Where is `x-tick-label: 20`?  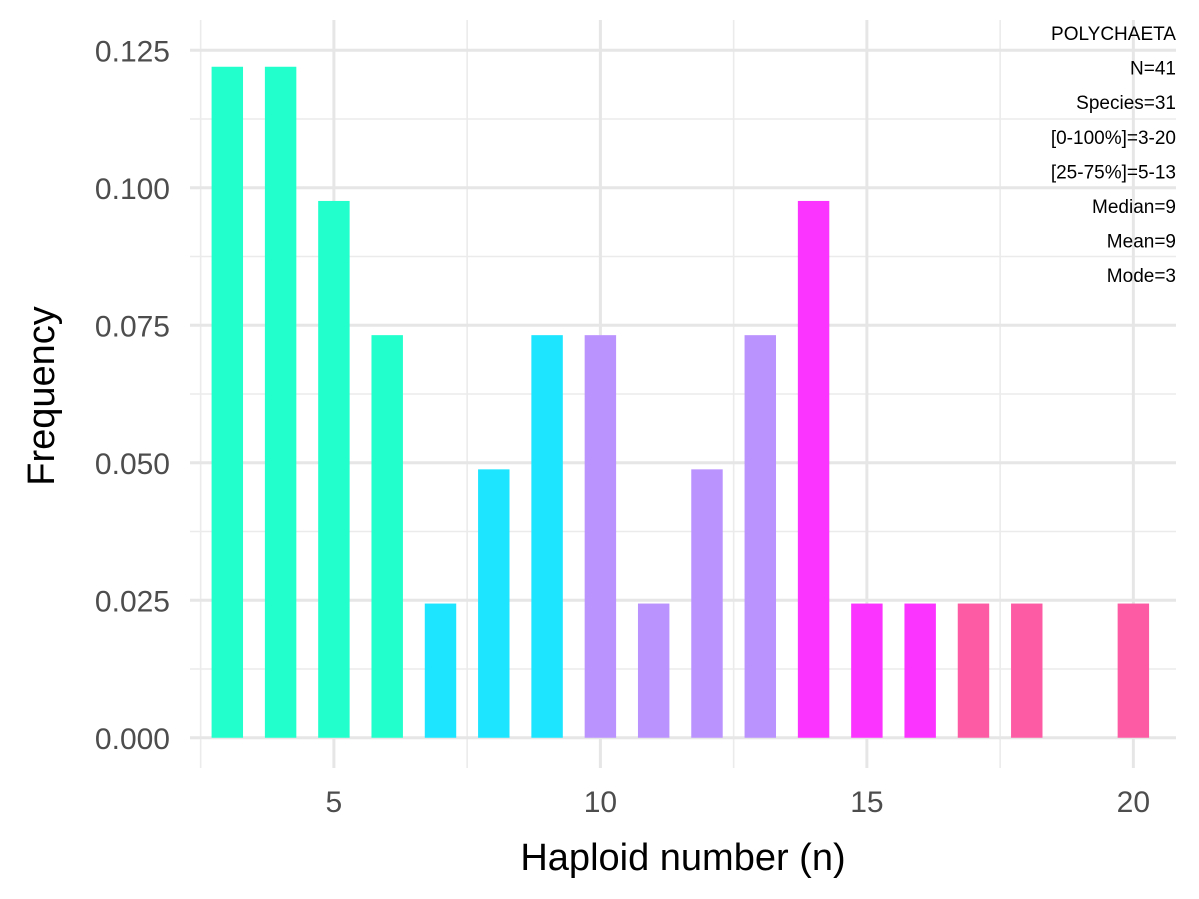
x-tick-label: 20 is located at coordinates (1133, 802).